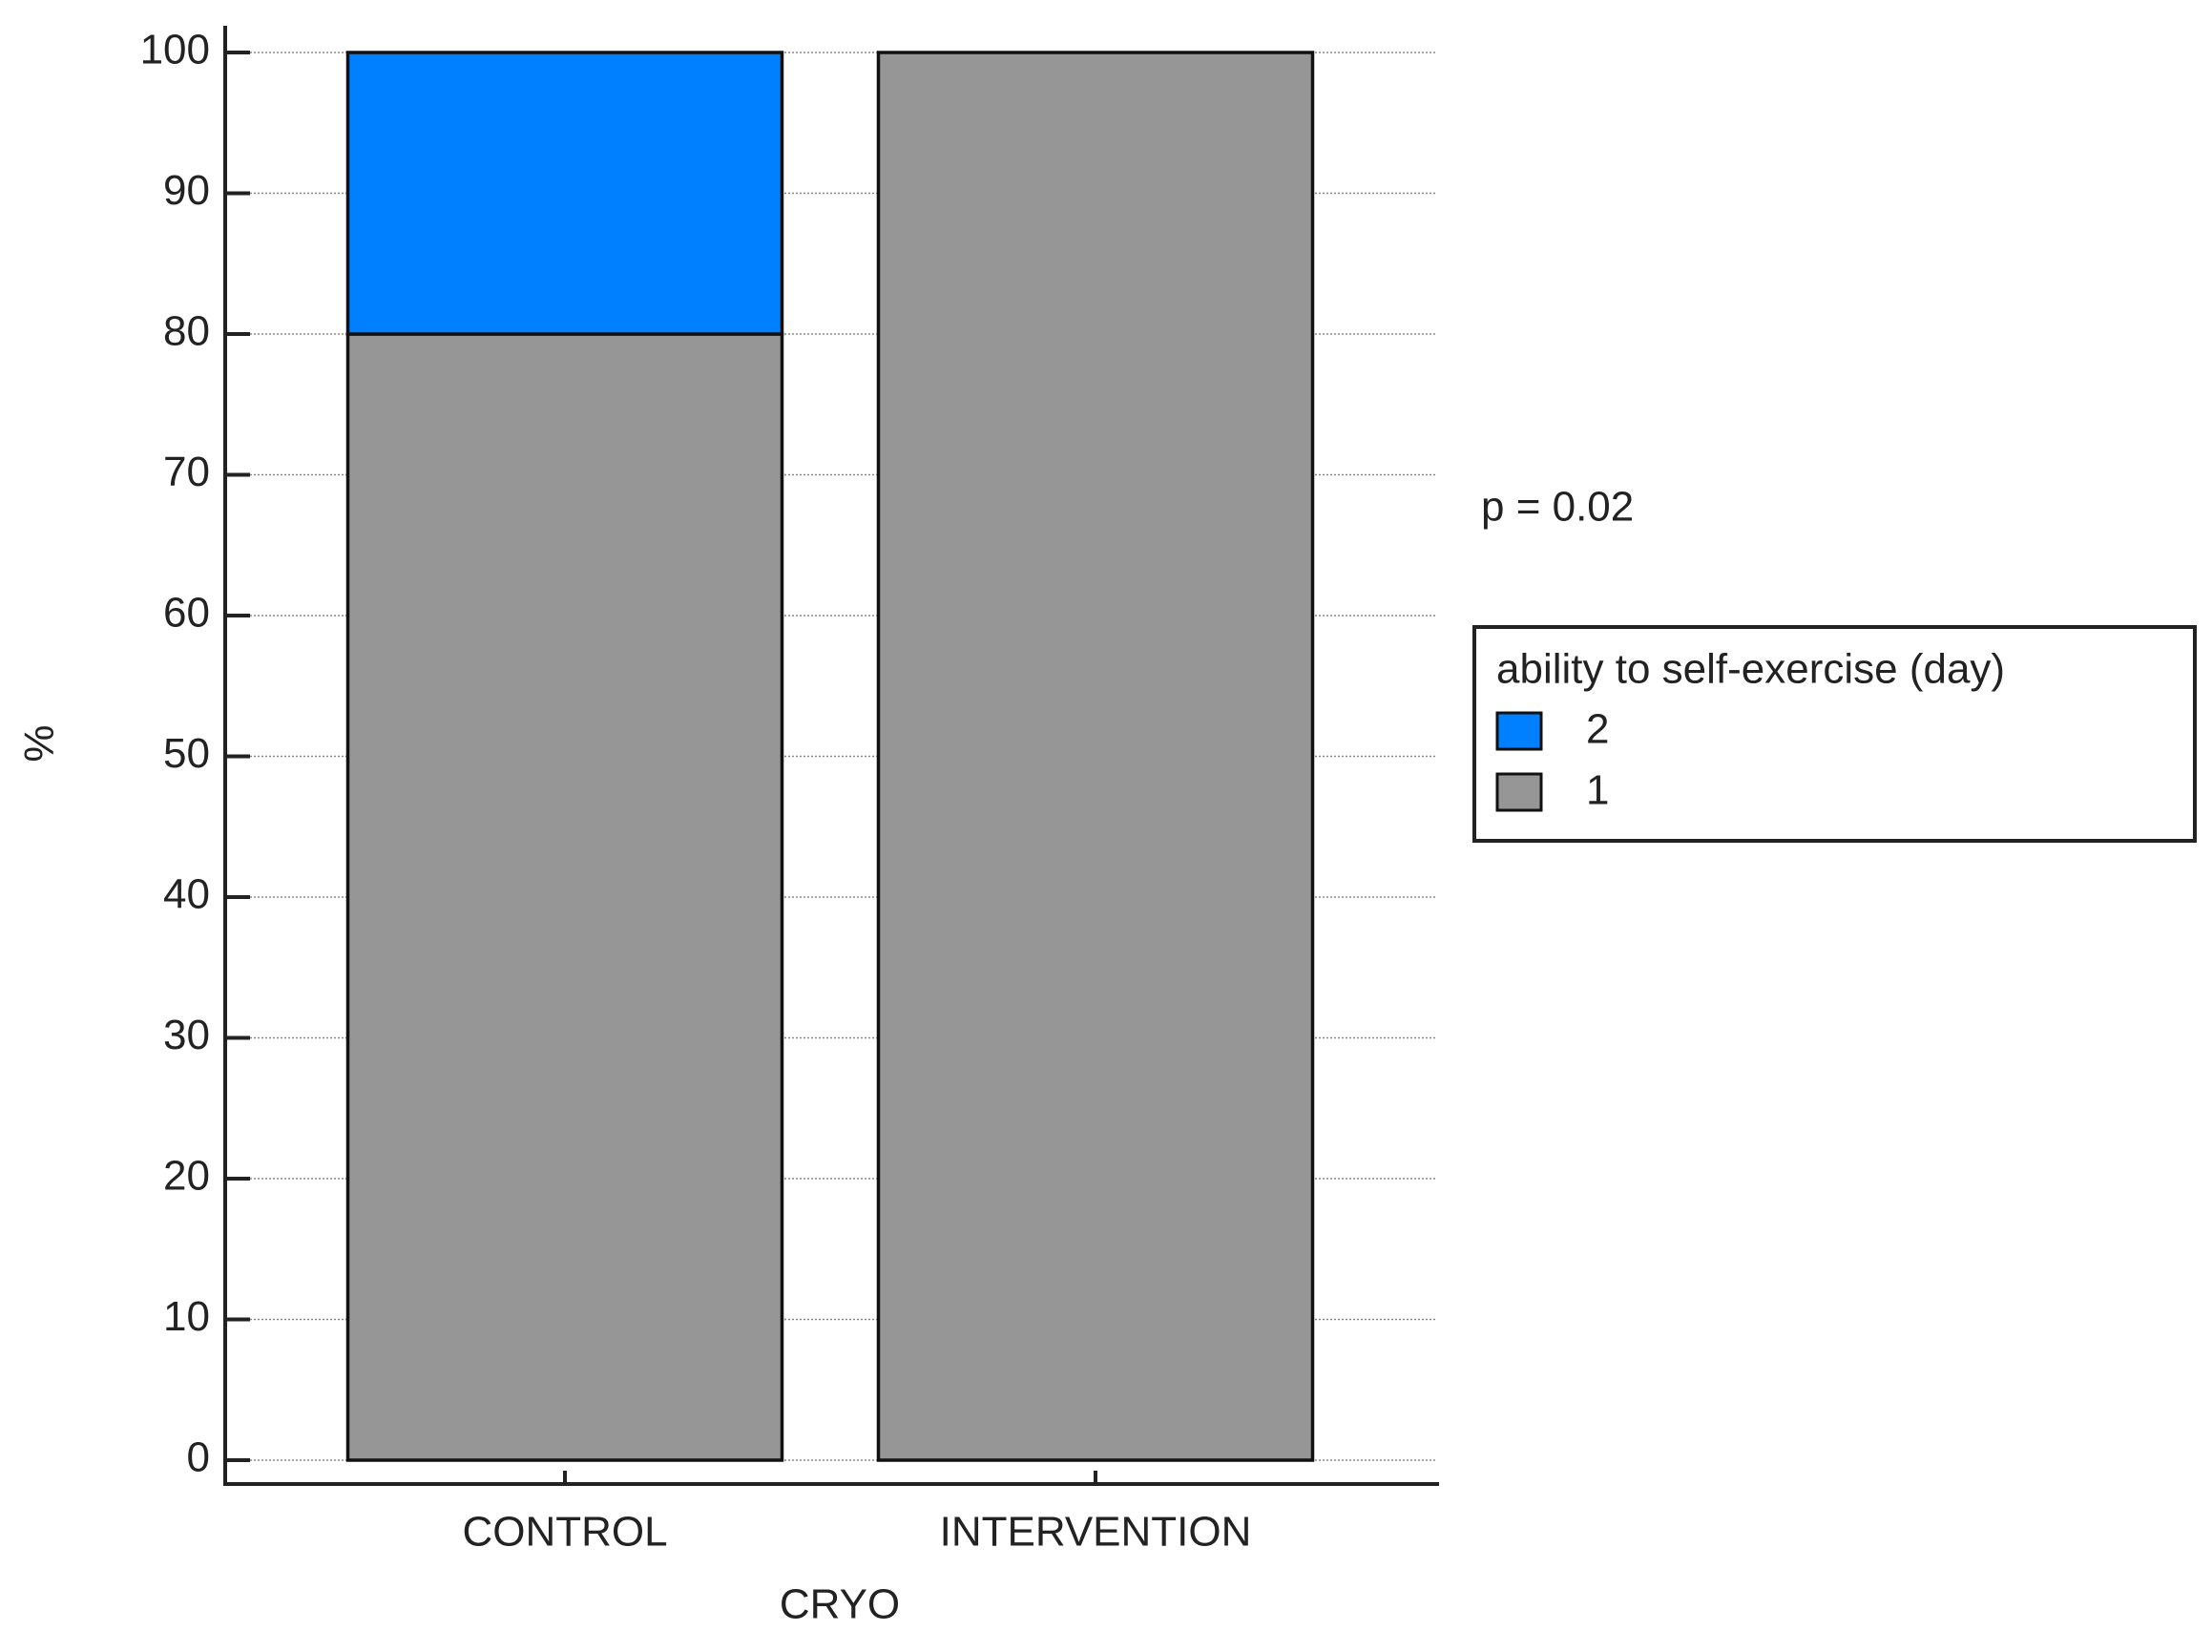 The width and height of the screenshot is (2212, 1652). Describe the element at coordinates (199, 1457) in the screenshot. I see `y-tick-label: 0` at that location.